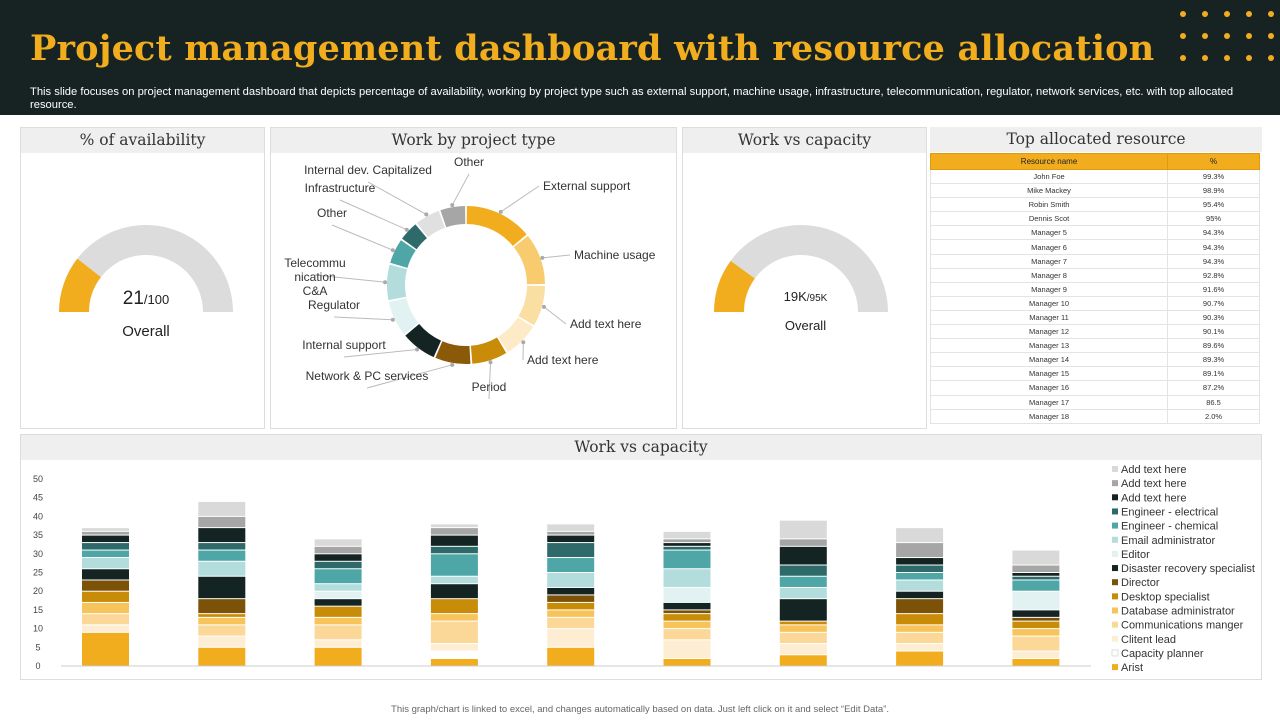  I want to click on capacity-label: Overall, so click(805, 325).